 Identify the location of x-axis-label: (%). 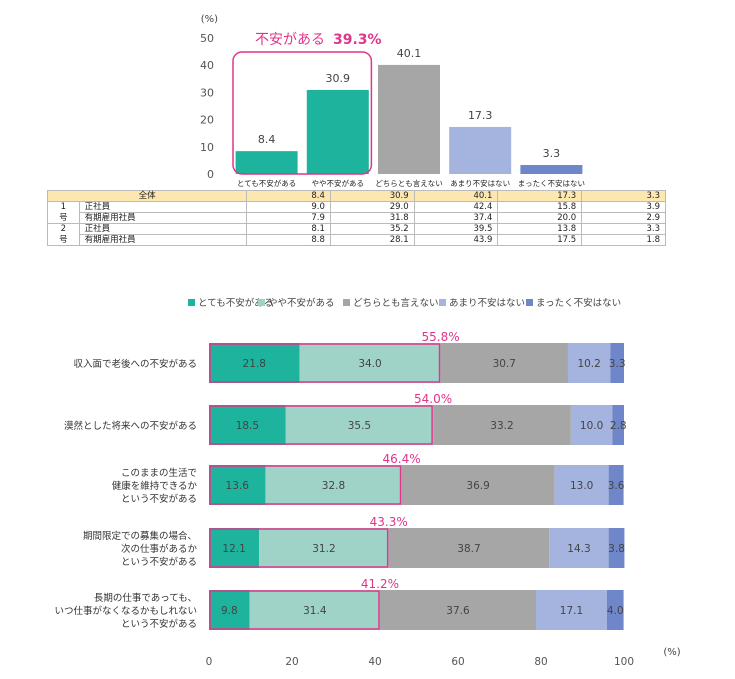
(671, 652).